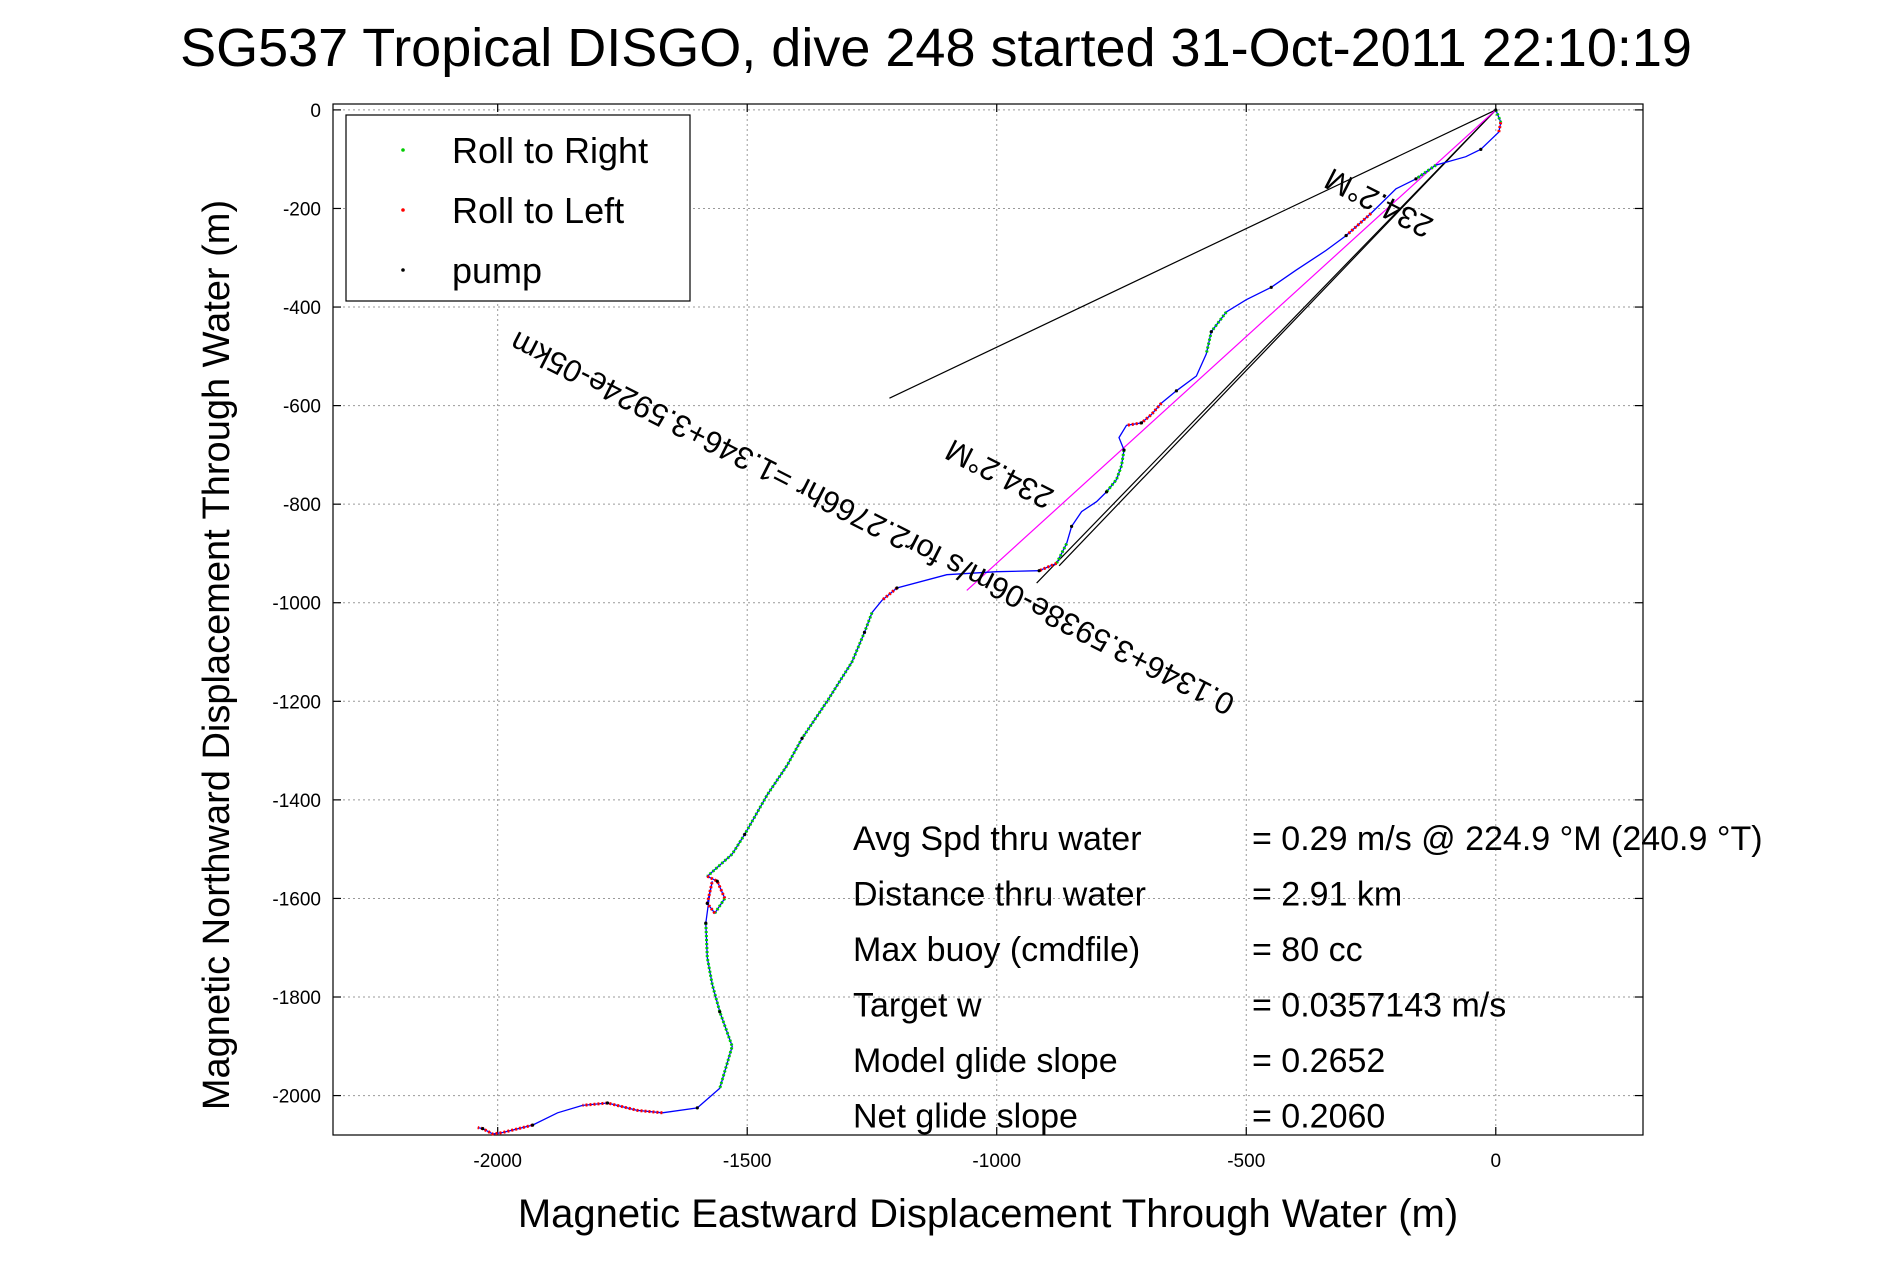  What do you see at coordinates (302, 407) in the screenshot?
I see `y-tick-label: -600` at bounding box center [302, 407].